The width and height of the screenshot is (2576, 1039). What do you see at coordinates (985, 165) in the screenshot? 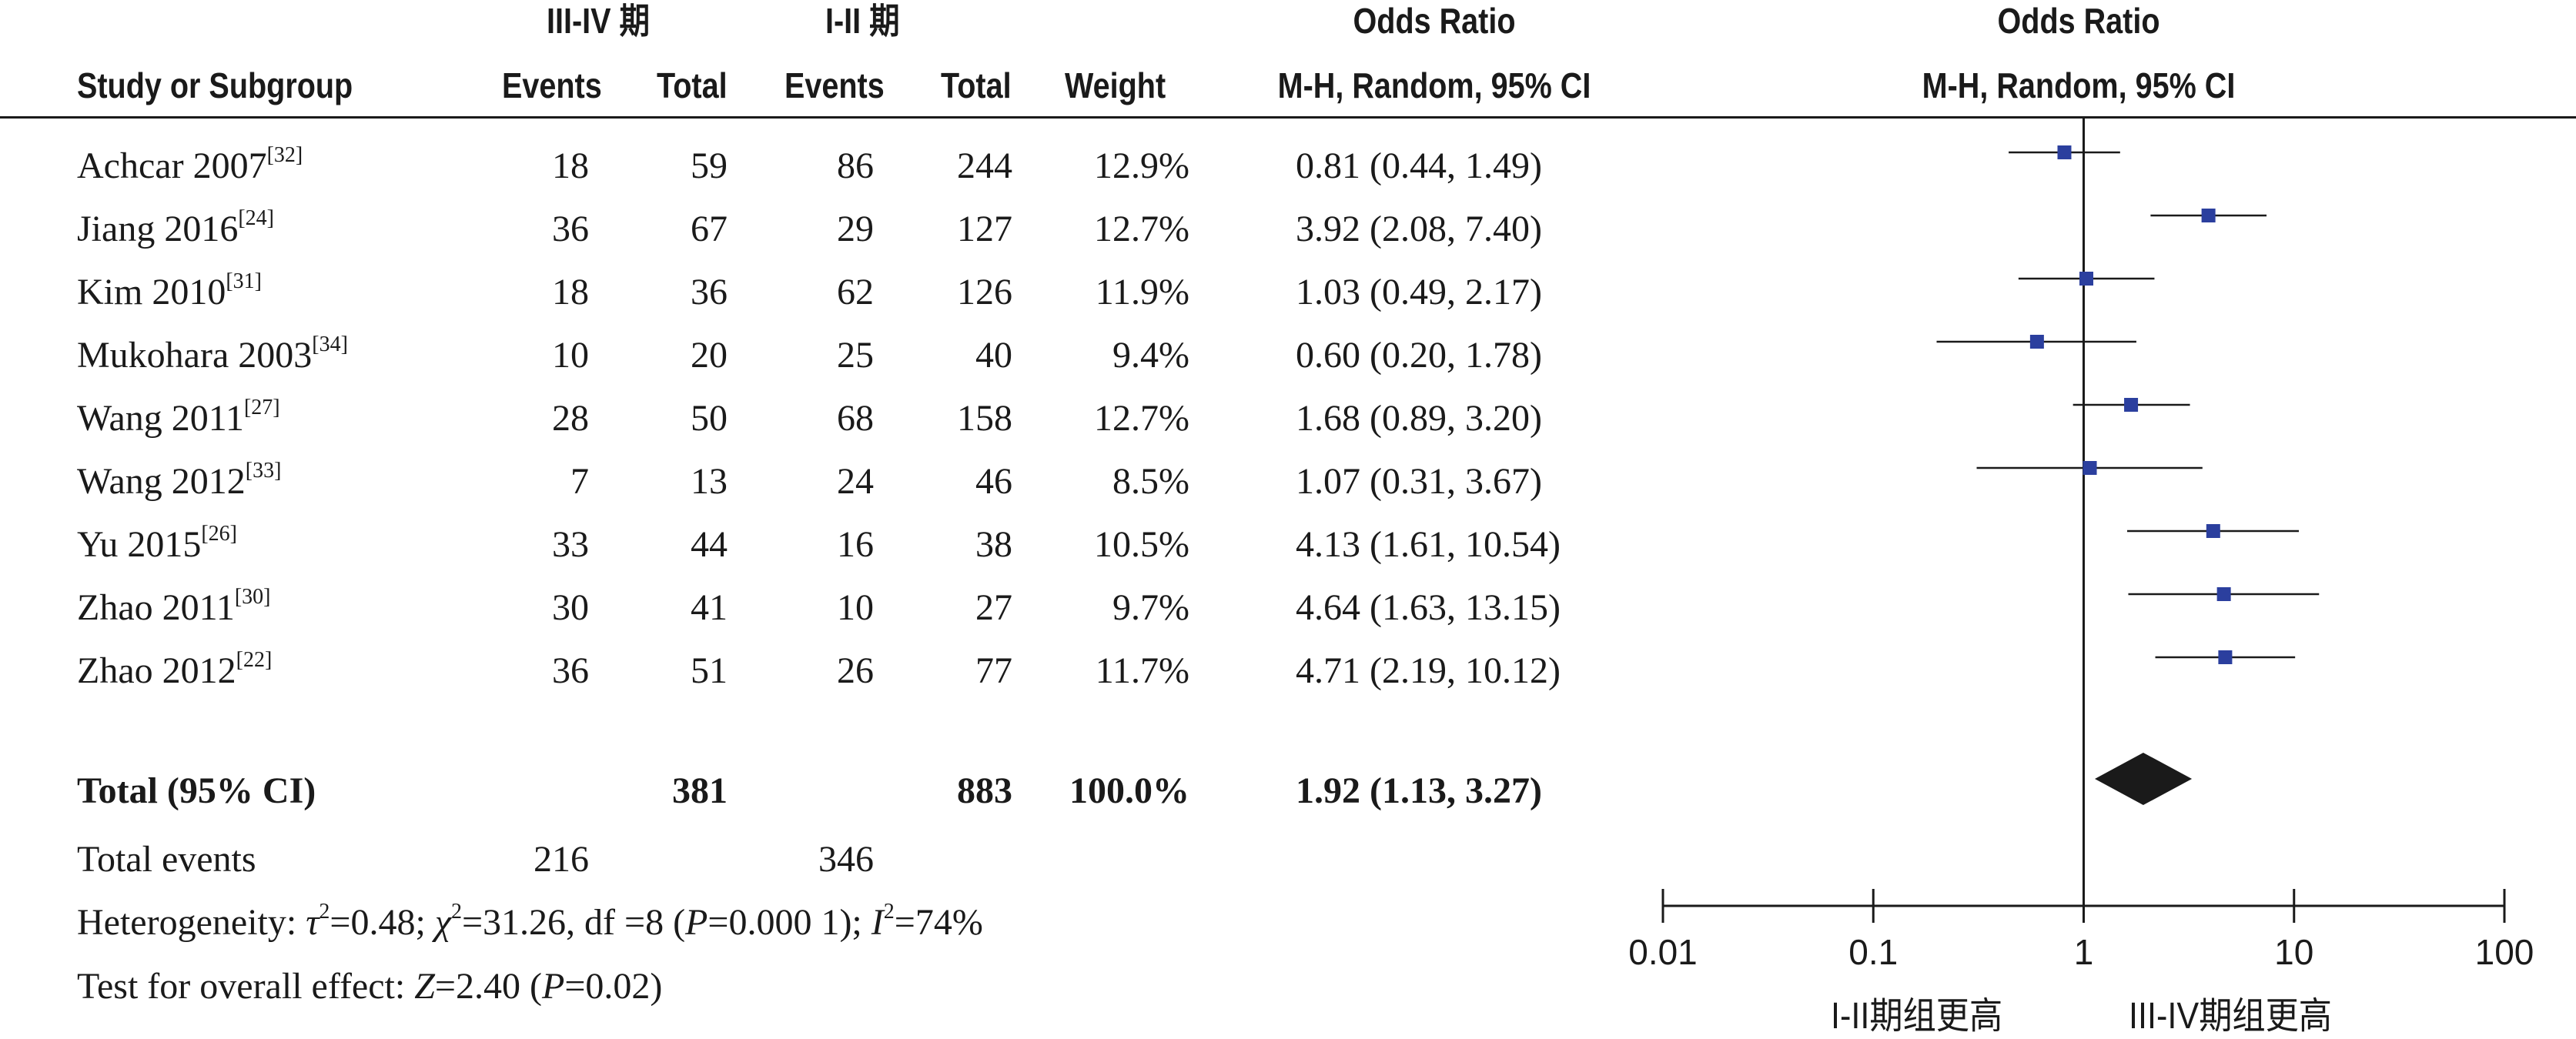
I see `study-total2: 244` at bounding box center [985, 165].